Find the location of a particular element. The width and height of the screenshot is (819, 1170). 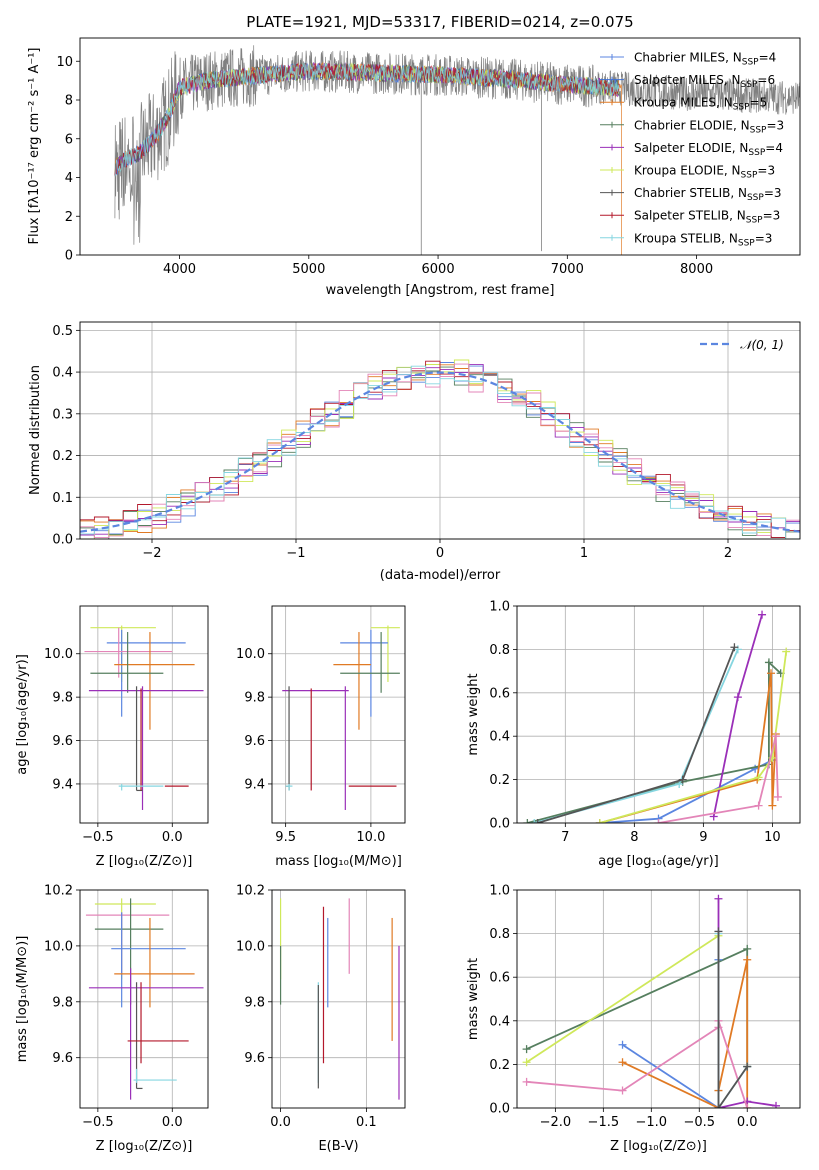

plot-area-mass-vs-EBV is located at coordinates (339, 999).